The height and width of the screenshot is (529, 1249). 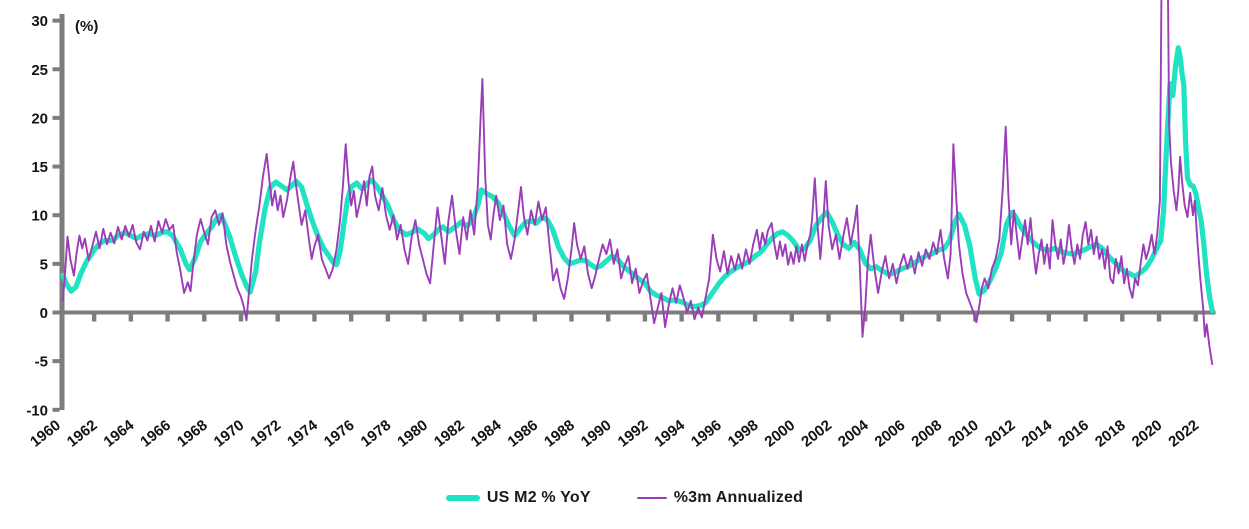 I want to click on x-axis-tick-label: 1982, so click(x=449, y=434).